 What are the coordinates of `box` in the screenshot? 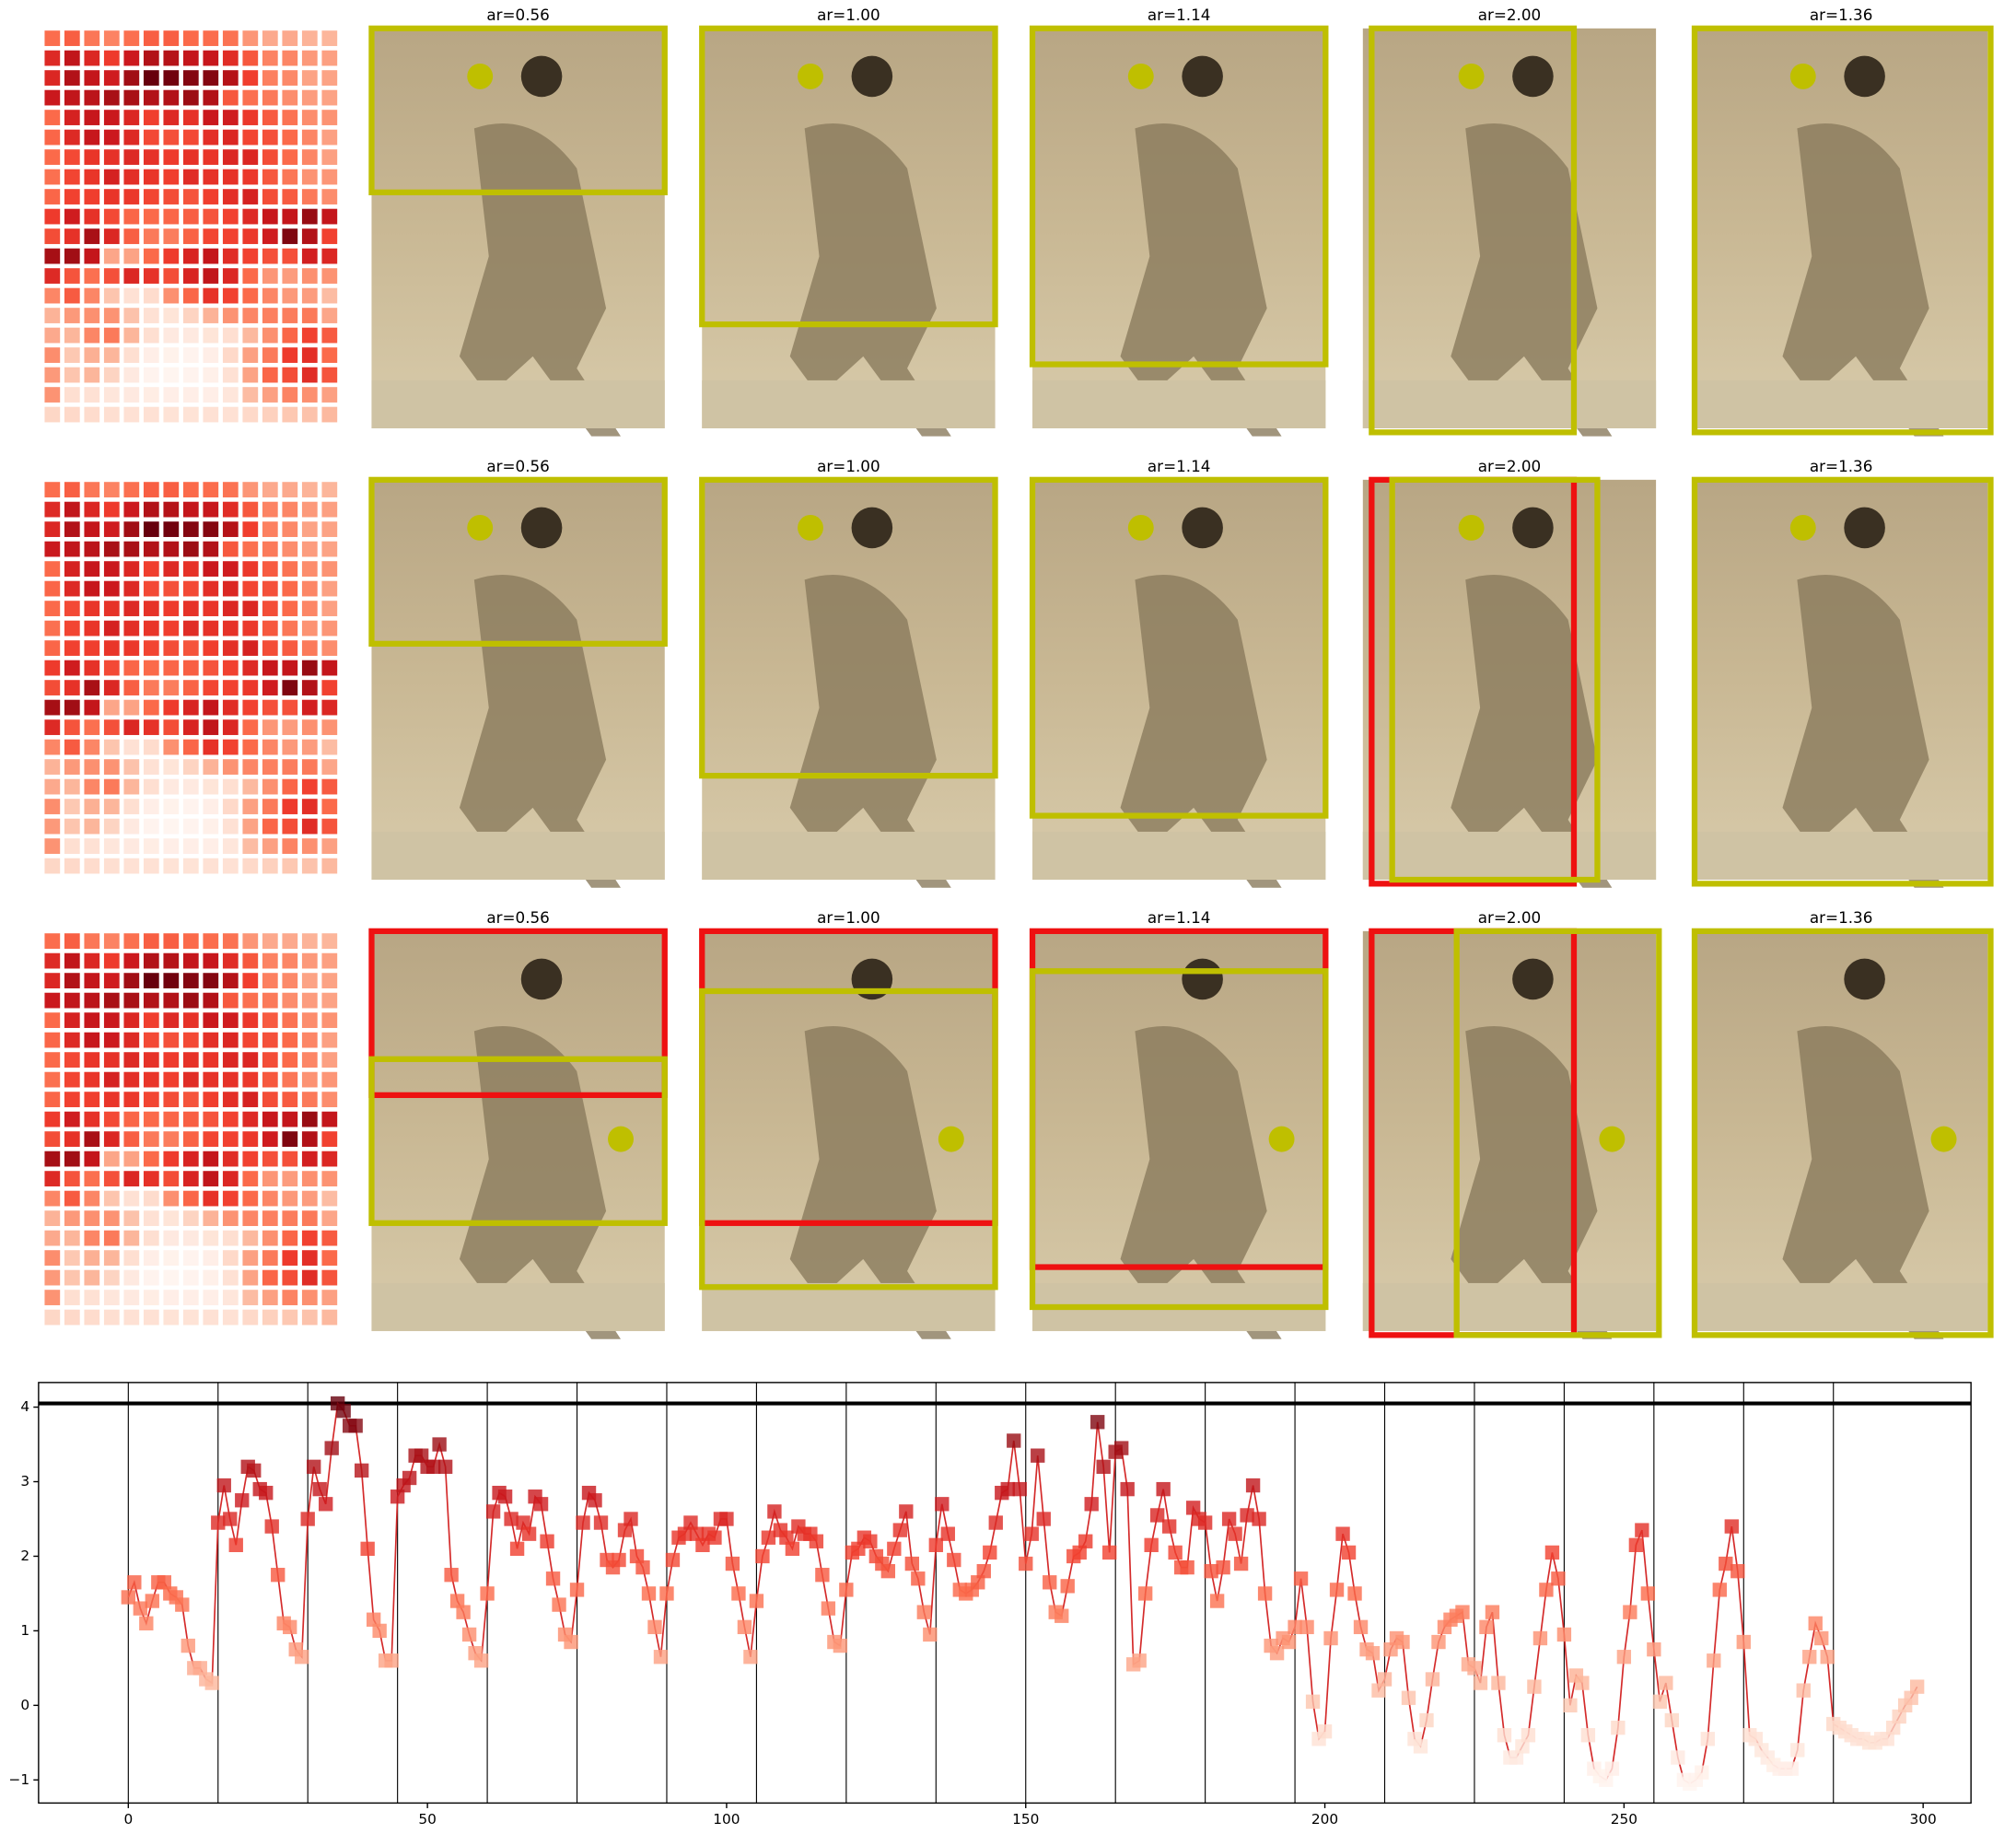 It's located at (1842, 1133).